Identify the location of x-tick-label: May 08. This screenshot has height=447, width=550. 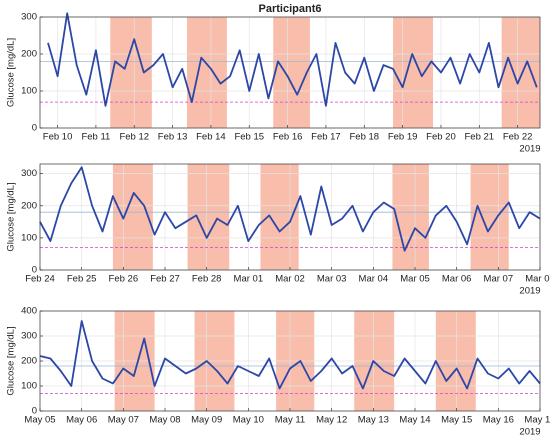
(164, 420).